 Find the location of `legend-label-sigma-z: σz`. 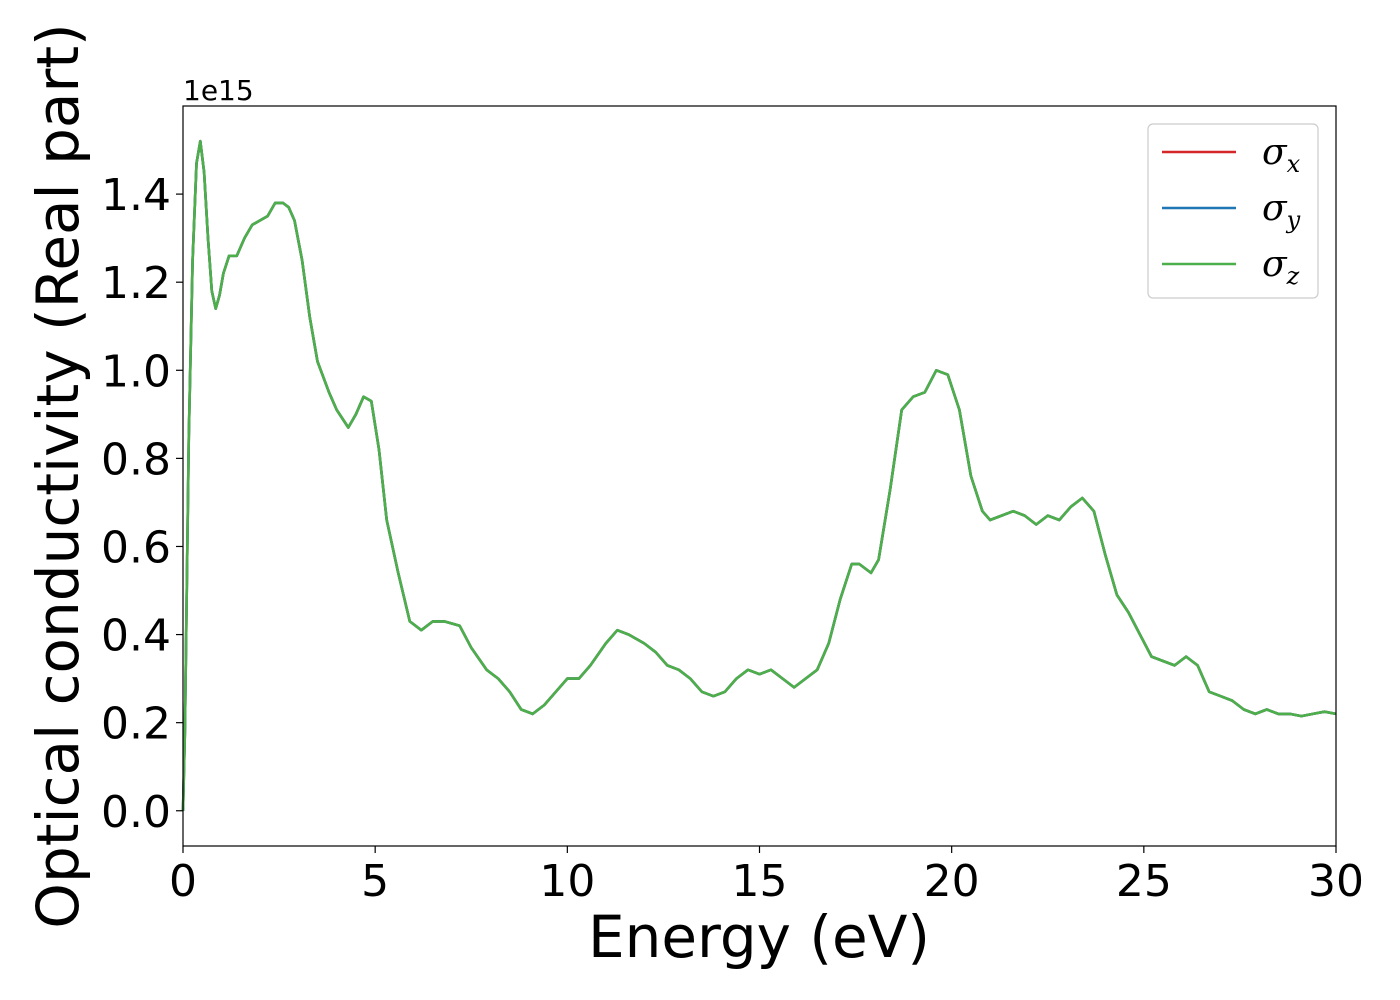

legend-label-sigma-z: σz is located at coordinates (1281, 267).